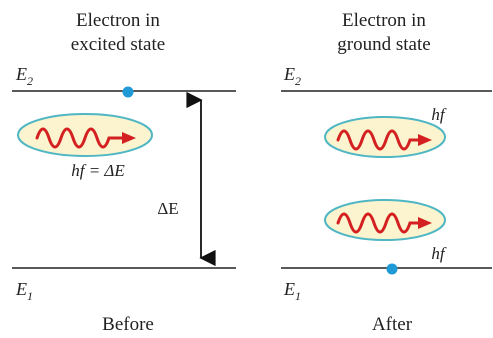 This screenshot has width=493, height=338. I want to click on right-photon-bottom-ellipse, so click(385, 220).